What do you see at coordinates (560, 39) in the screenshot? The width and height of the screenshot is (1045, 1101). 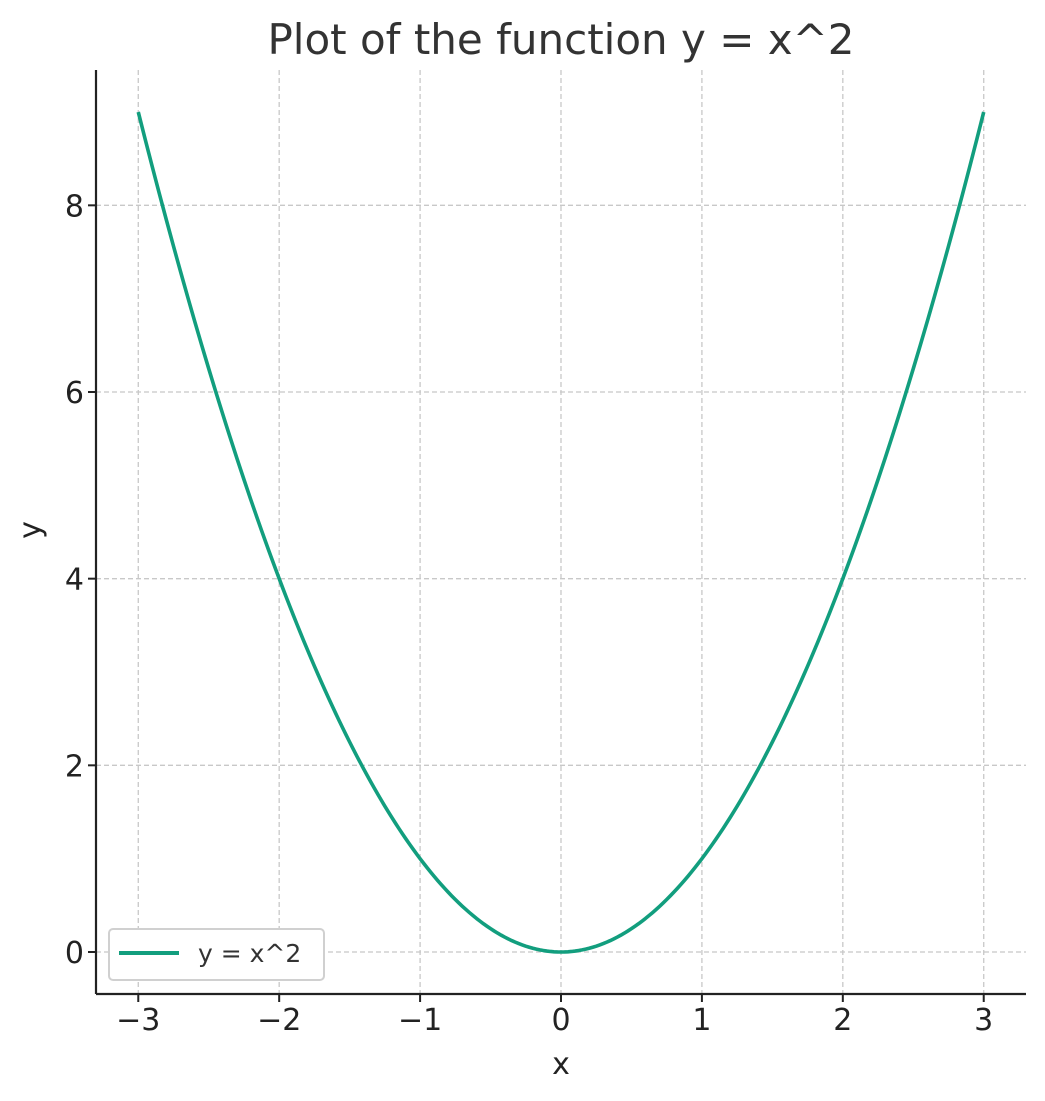 I see `chart-title: Plot of the function y = x^2` at bounding box center [560, 39].